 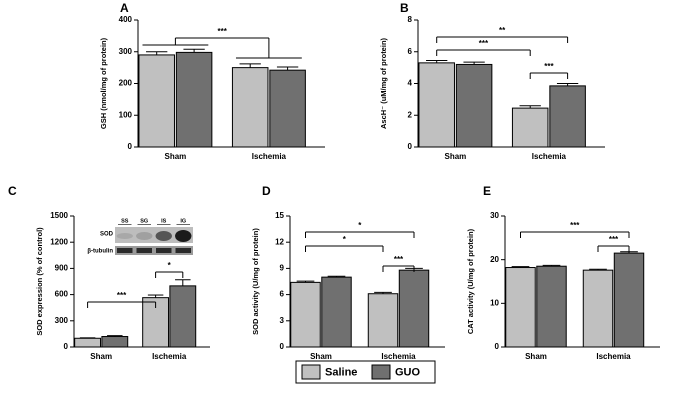 What do you see at coordinates (470, 281) in the screenshot?
I see `y-axis-label: CAT activity (U/mg of protein)` at bounding box center [470, 281].